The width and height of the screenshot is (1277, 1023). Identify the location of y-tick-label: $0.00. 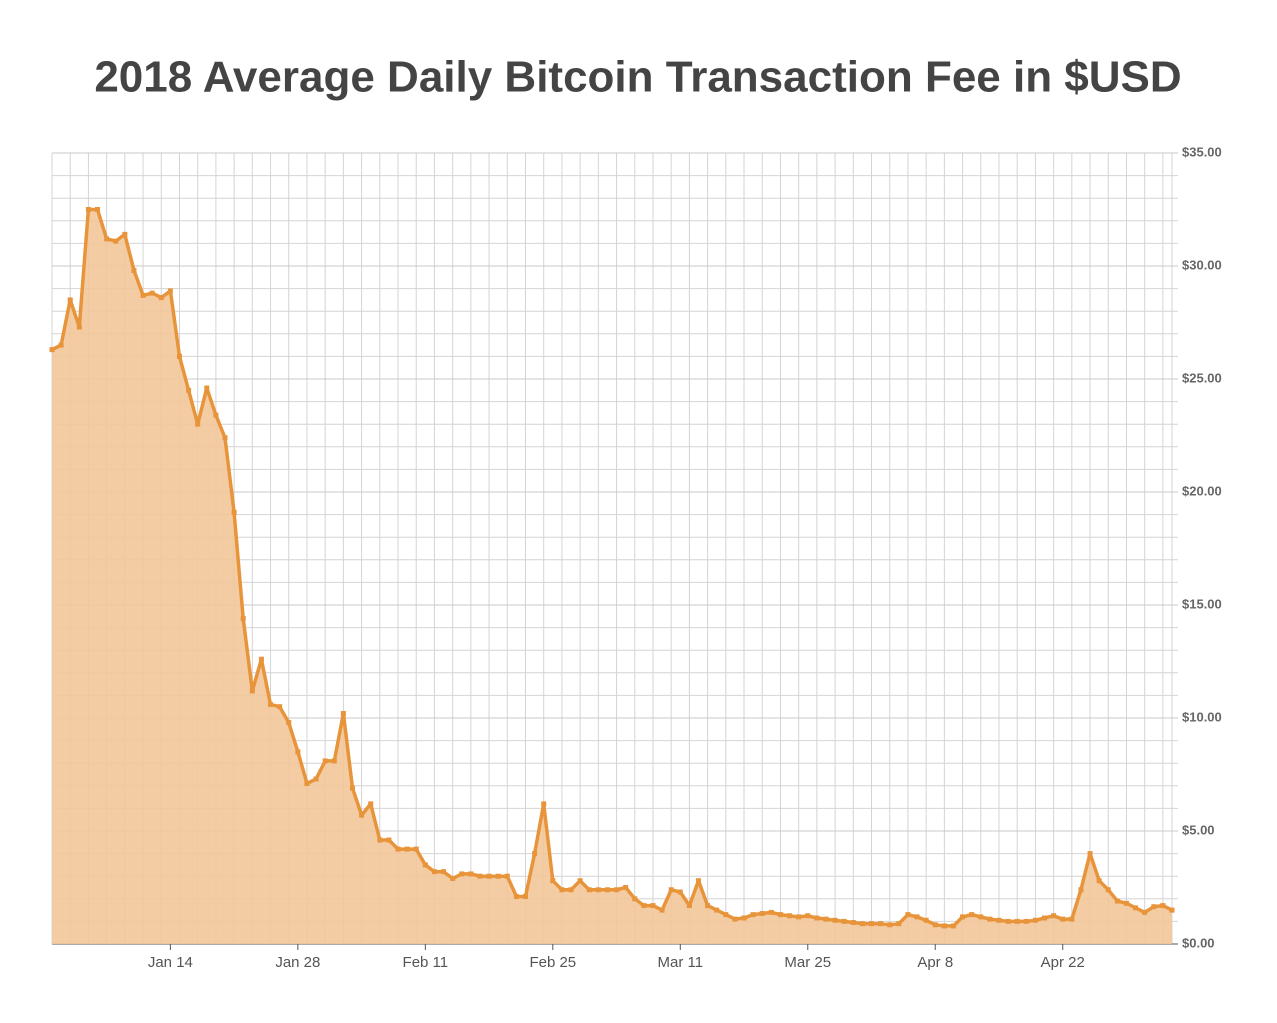
(1198, 942).